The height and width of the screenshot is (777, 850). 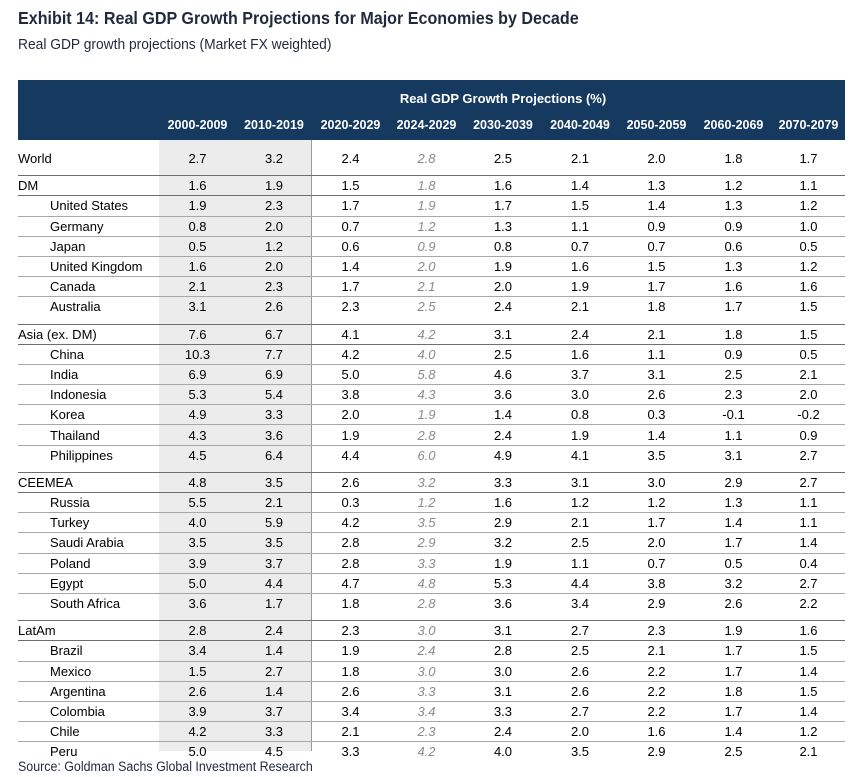 I want to click on value-cell: 7.6, so click(x=197, y=334).